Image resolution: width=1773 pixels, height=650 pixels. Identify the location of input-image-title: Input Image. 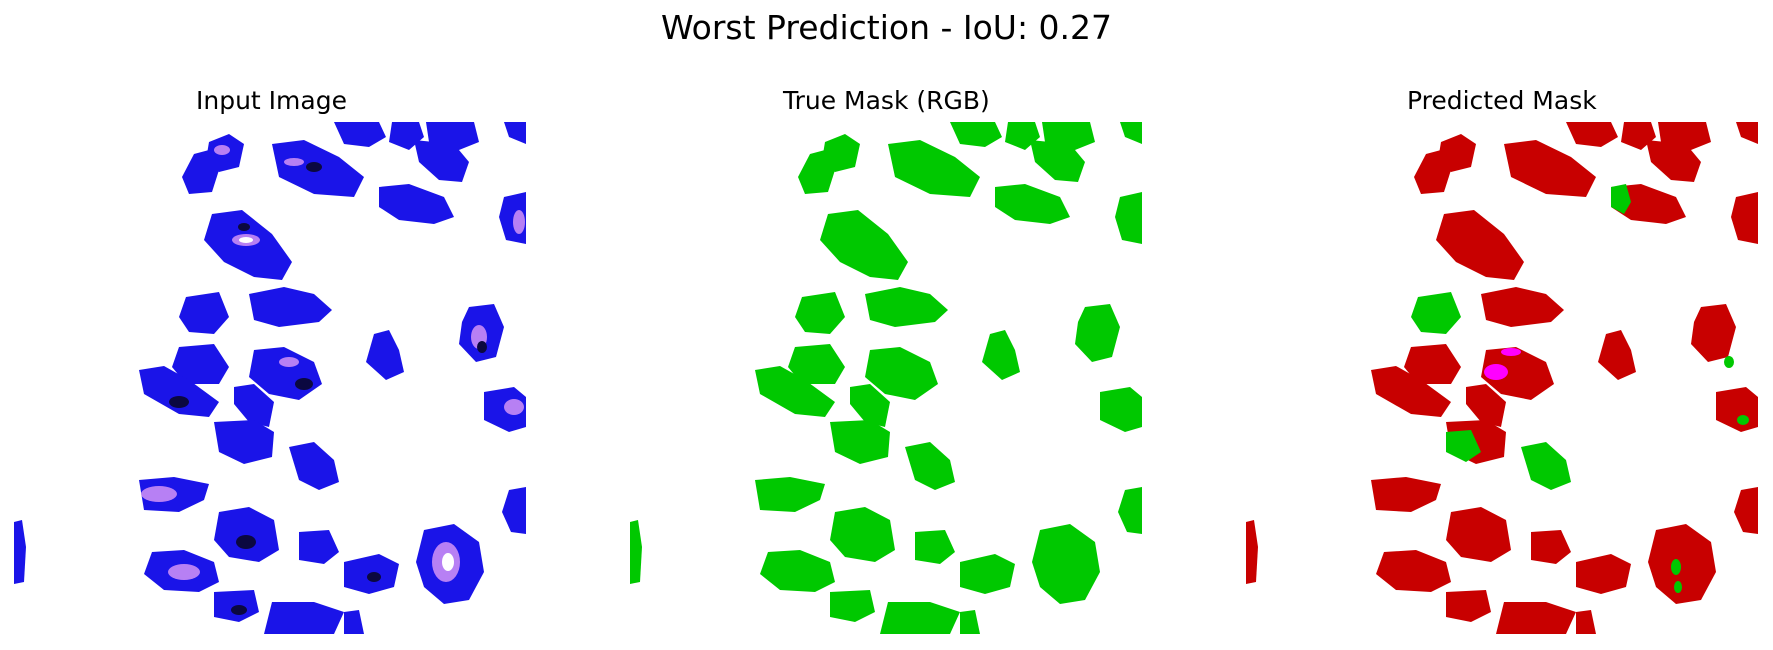
(271, 100).